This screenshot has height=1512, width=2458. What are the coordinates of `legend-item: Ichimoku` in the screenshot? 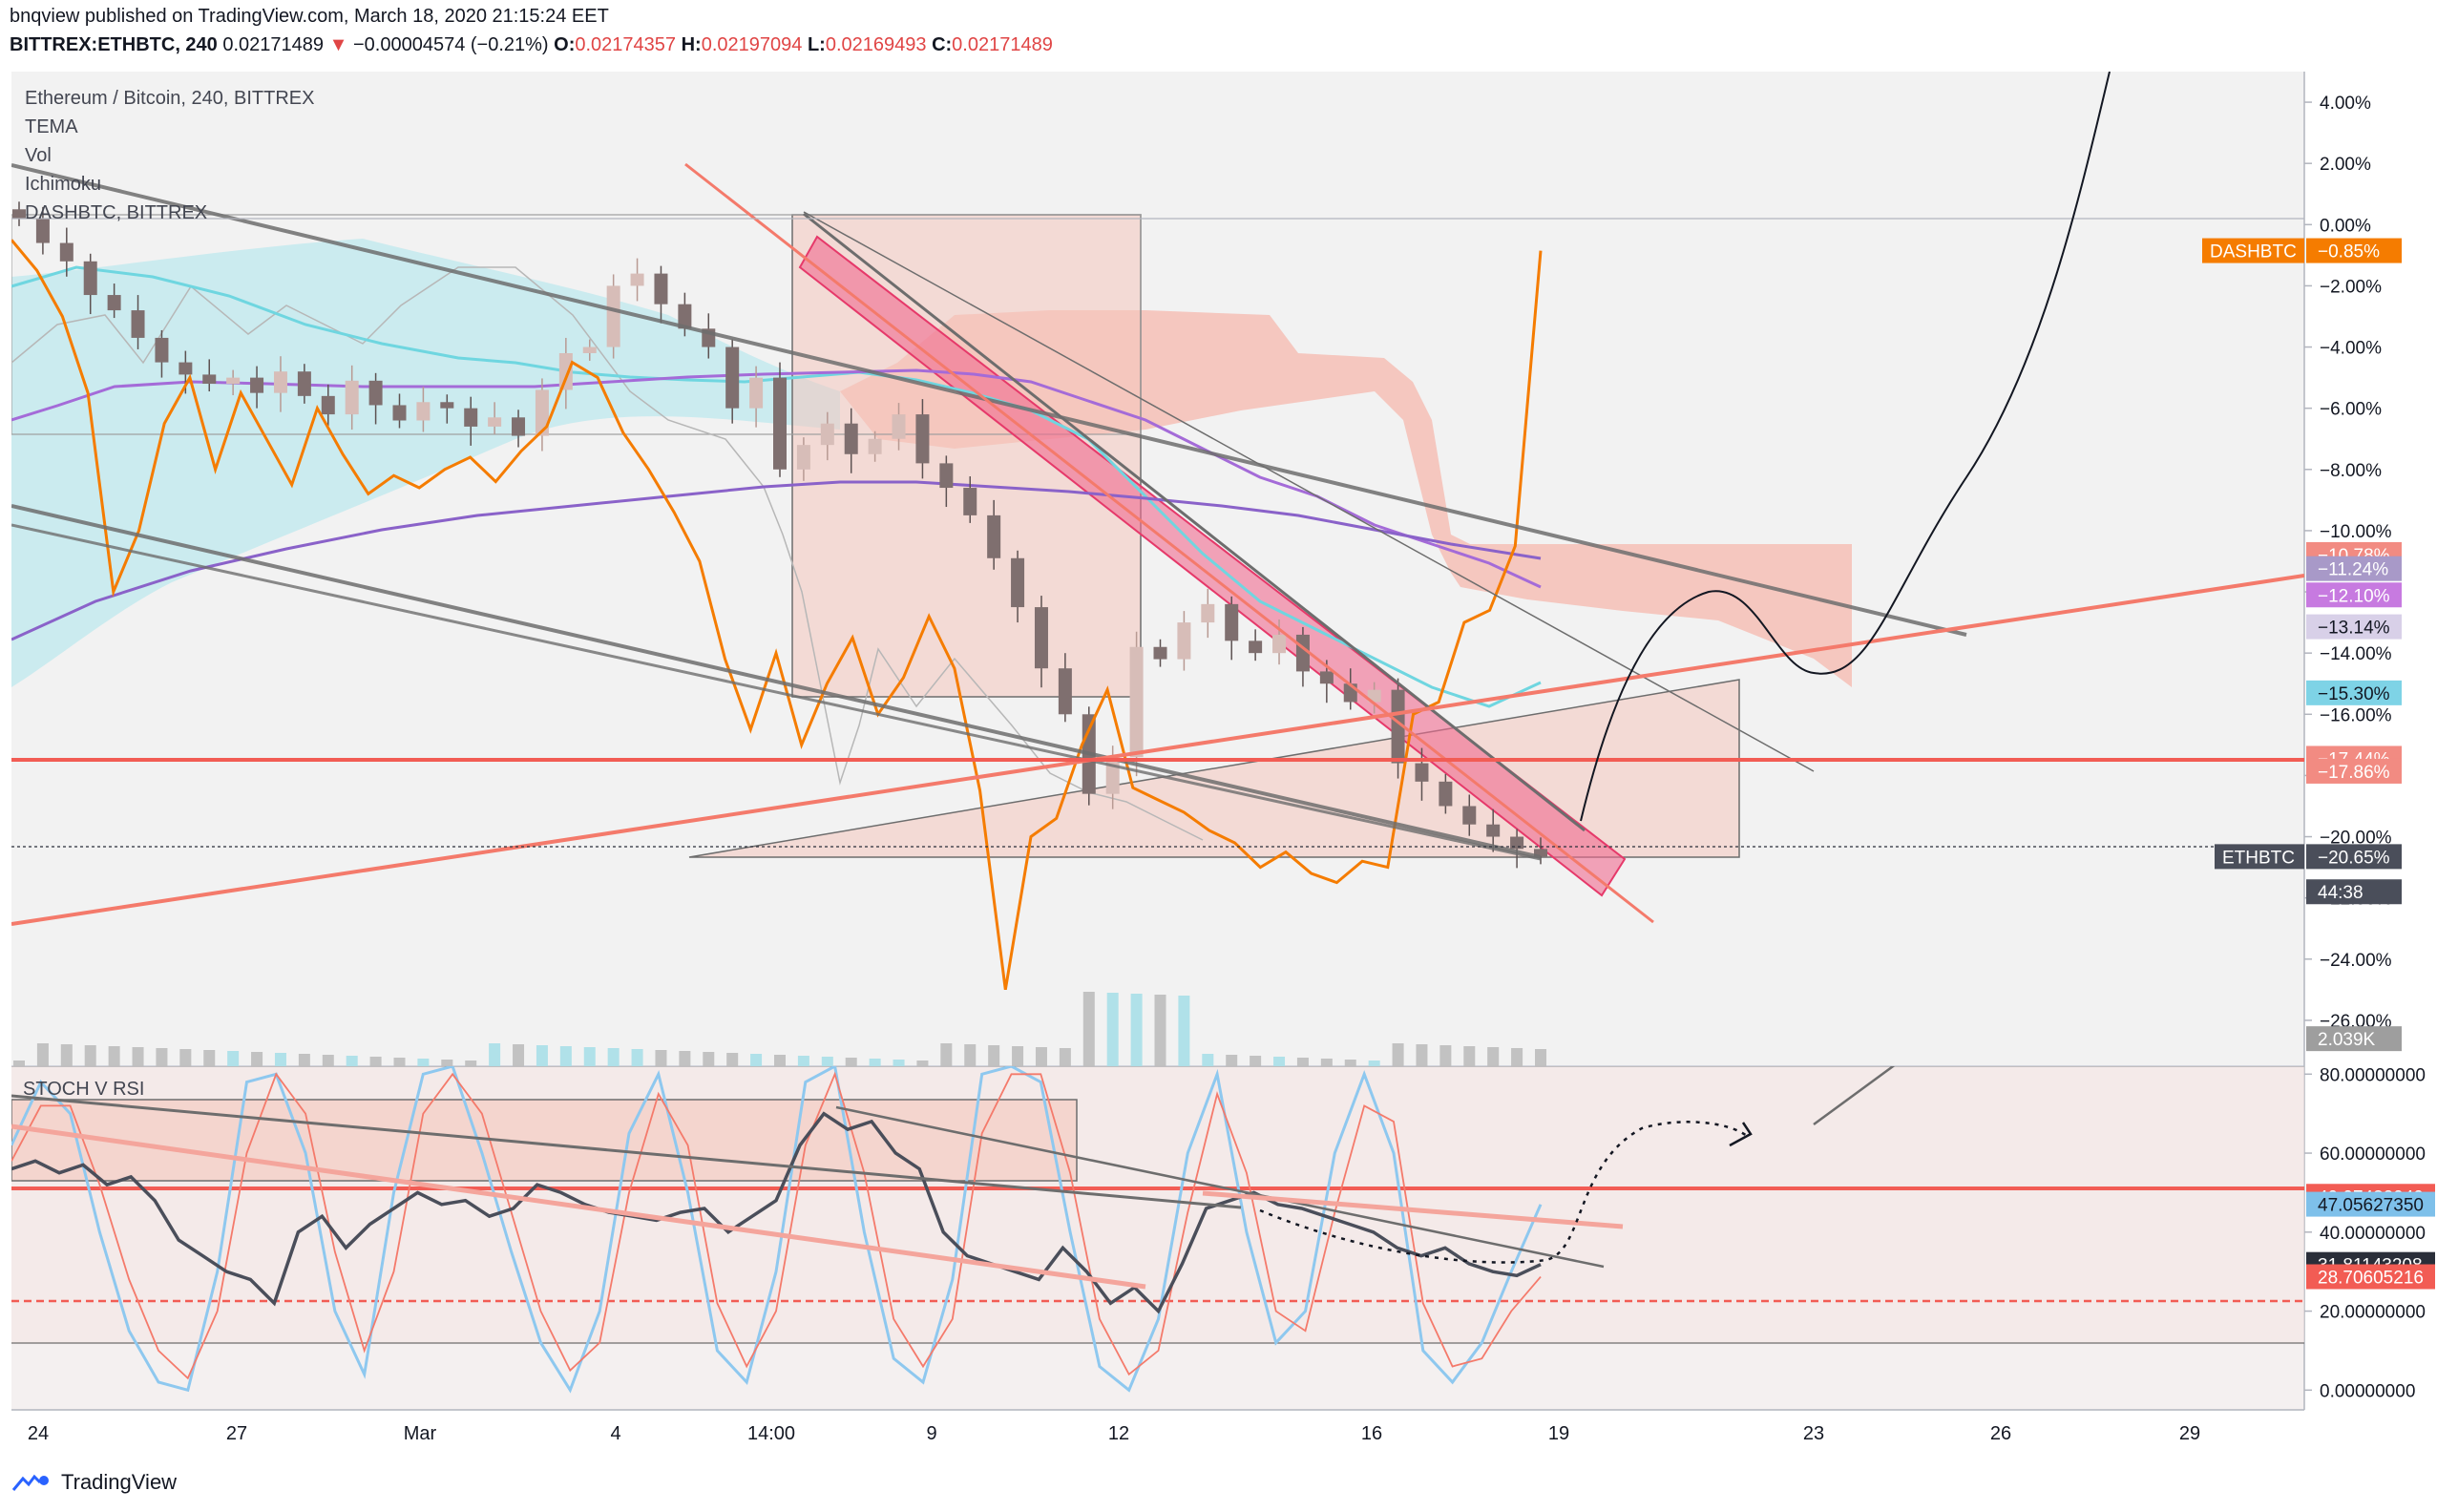 It's located at (63, 185).